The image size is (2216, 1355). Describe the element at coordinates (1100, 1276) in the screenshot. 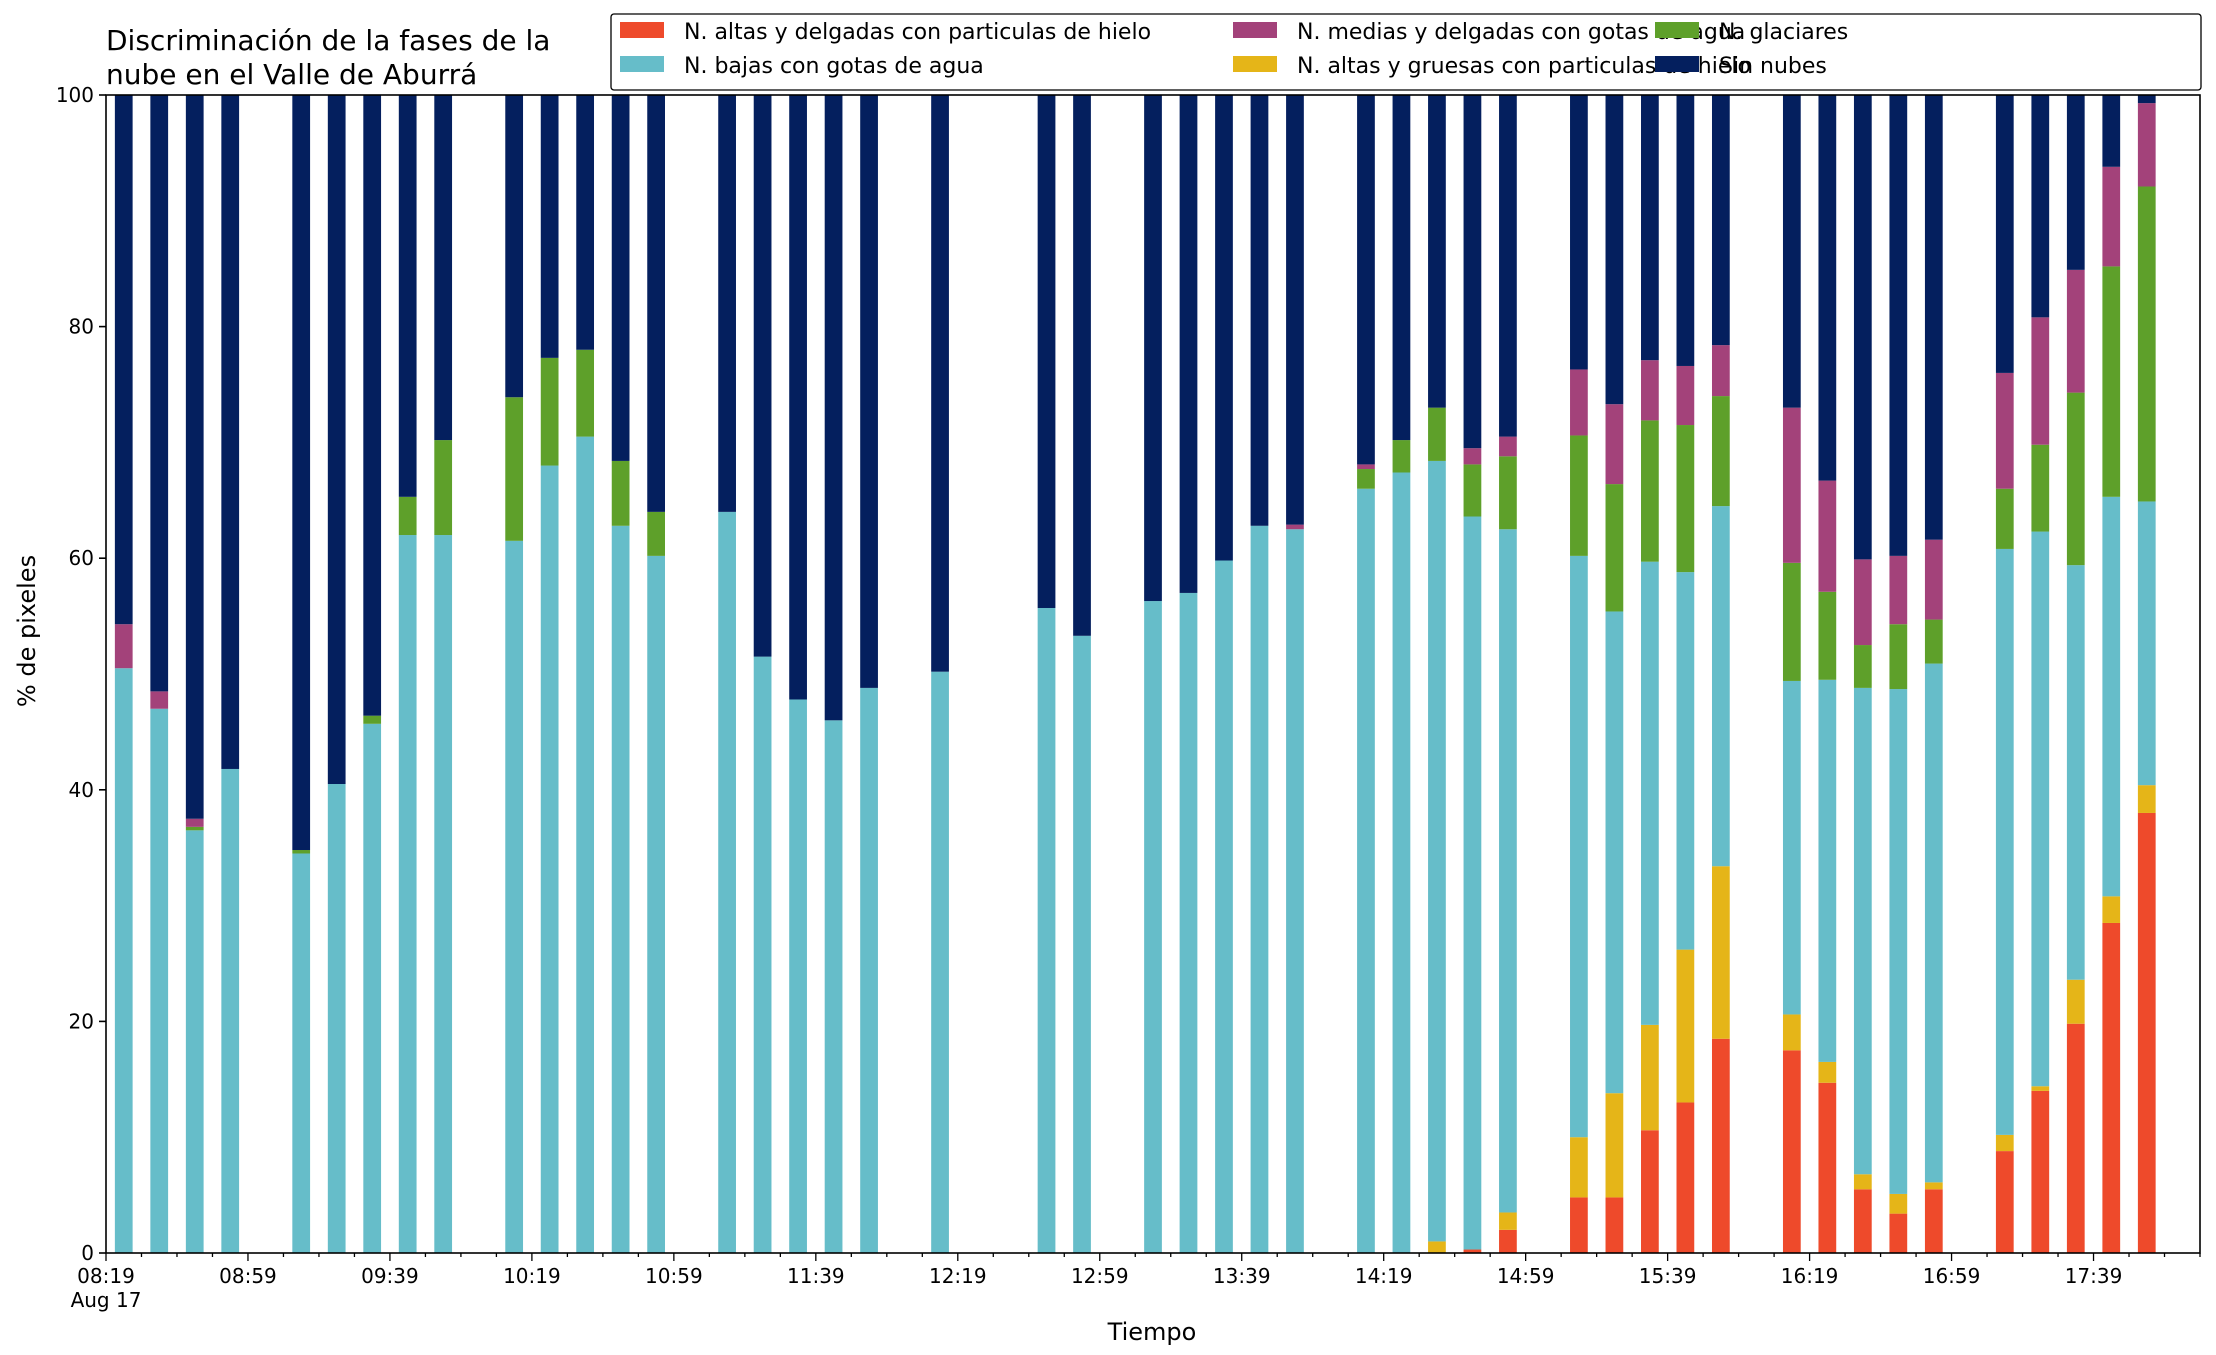

I see `x-tick-label: 12:59` at that location.